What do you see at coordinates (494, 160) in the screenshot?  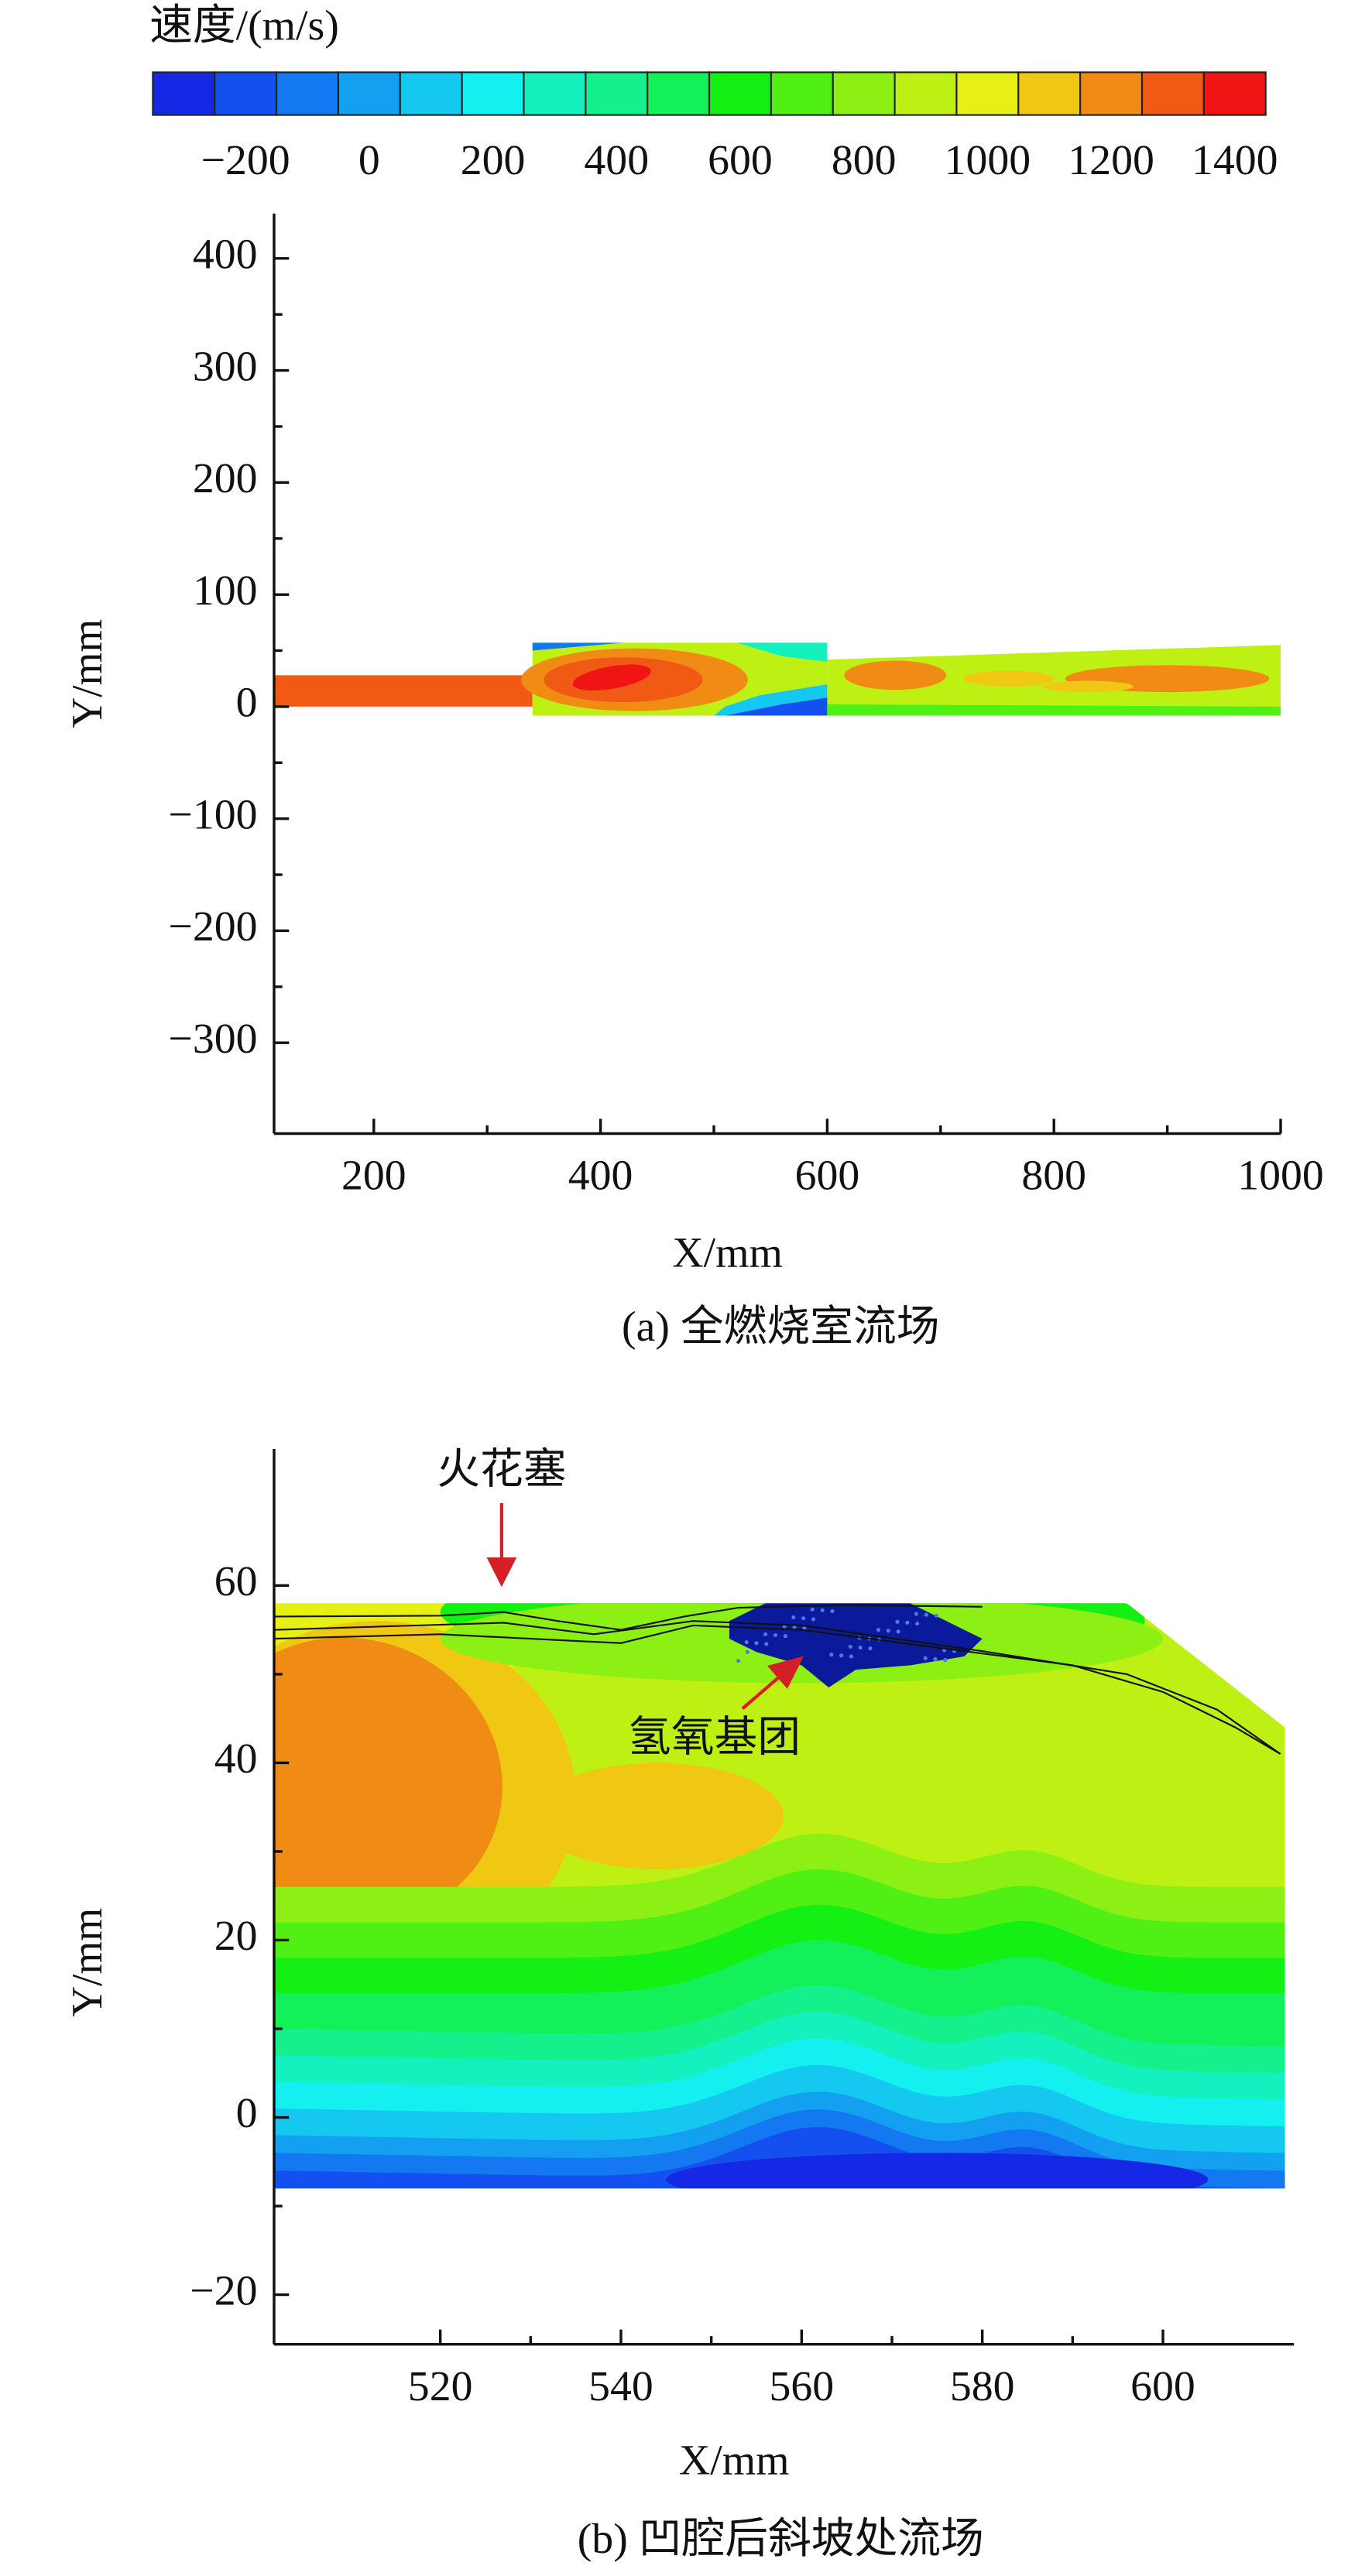 I see `colorbar-tick-label: 200` at bounding box center [494, 160].